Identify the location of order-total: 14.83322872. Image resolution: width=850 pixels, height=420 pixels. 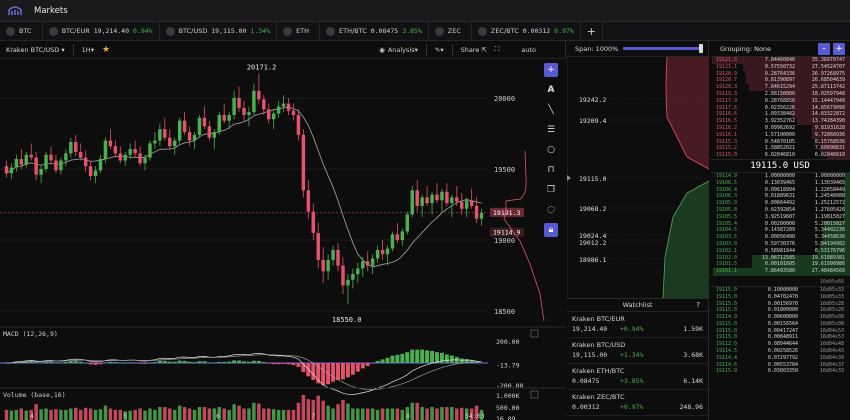
(828, 114).